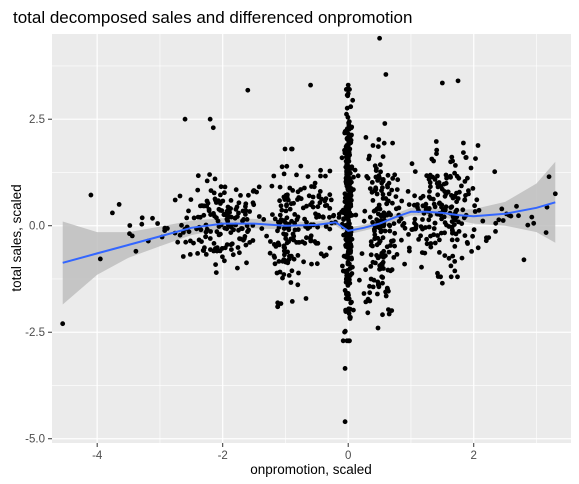 The image size is (579, 484). I want to click on y-tick-label: -5.0, so click(35, 440).